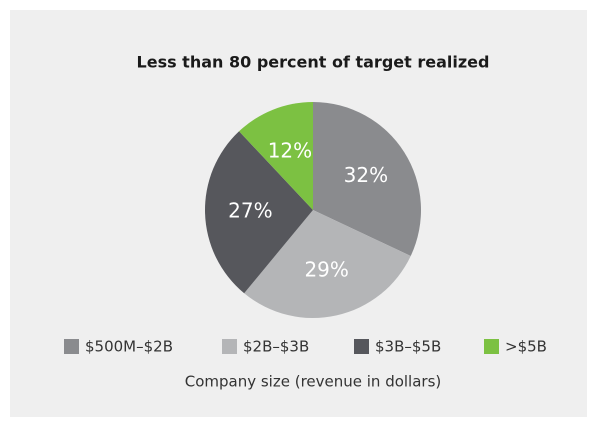 This screenshot has width=597, height=427. I want to click on slice-label: 12%, so click(290, 150).